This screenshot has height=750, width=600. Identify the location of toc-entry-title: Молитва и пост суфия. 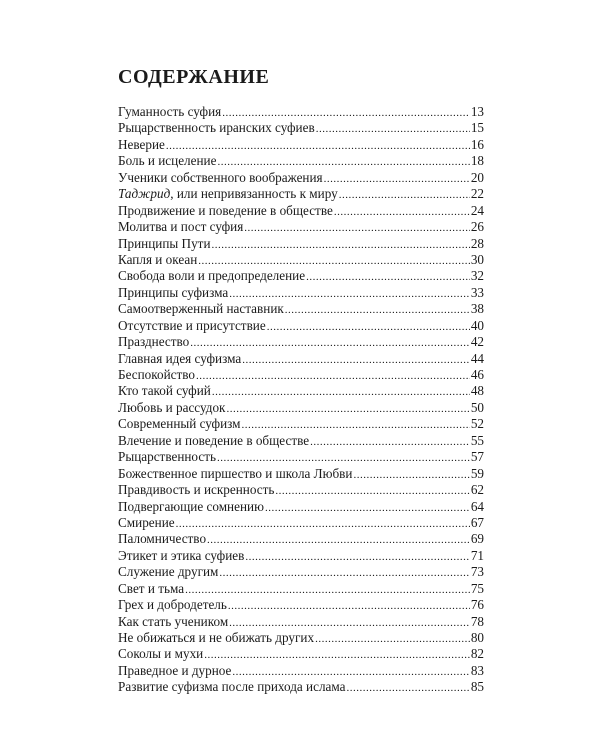
(180, 227).